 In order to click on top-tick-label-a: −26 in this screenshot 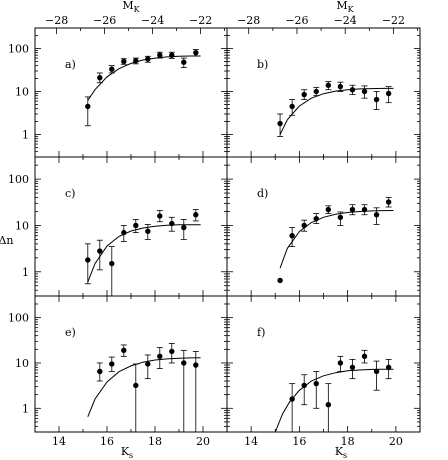, I will do `click(104, 20)`.